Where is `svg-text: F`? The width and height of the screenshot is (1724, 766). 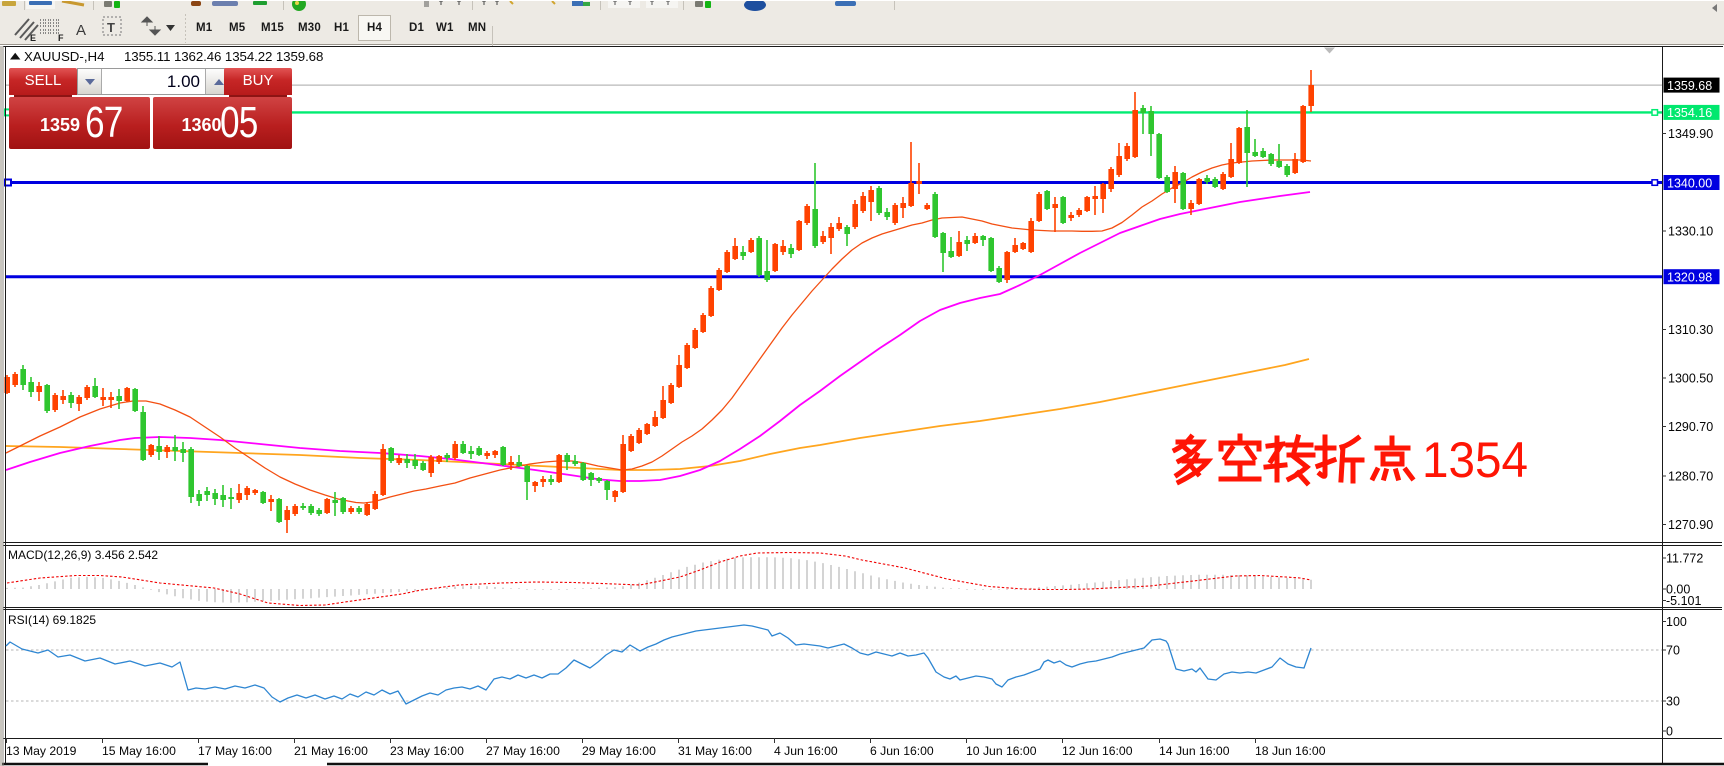 svg-text: F is located at coordinates (61, 38).